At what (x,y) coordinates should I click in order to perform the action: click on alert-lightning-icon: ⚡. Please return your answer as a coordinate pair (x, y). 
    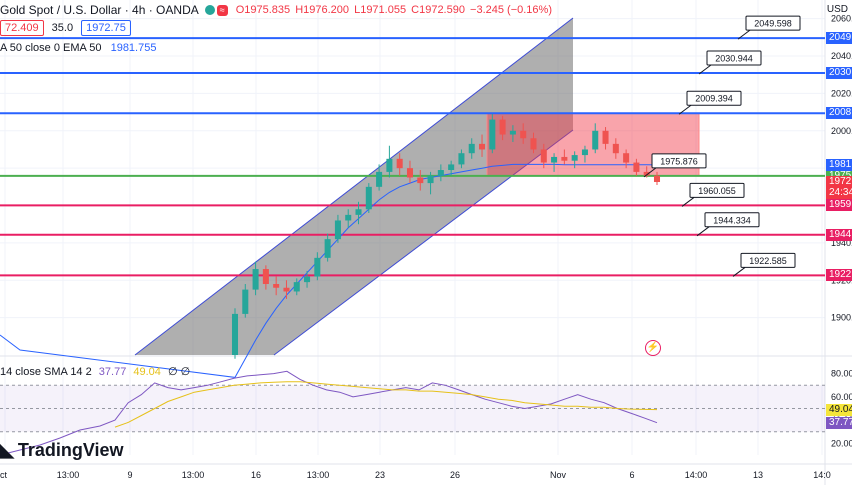
    Looking at the image, I should click on (653, 348).